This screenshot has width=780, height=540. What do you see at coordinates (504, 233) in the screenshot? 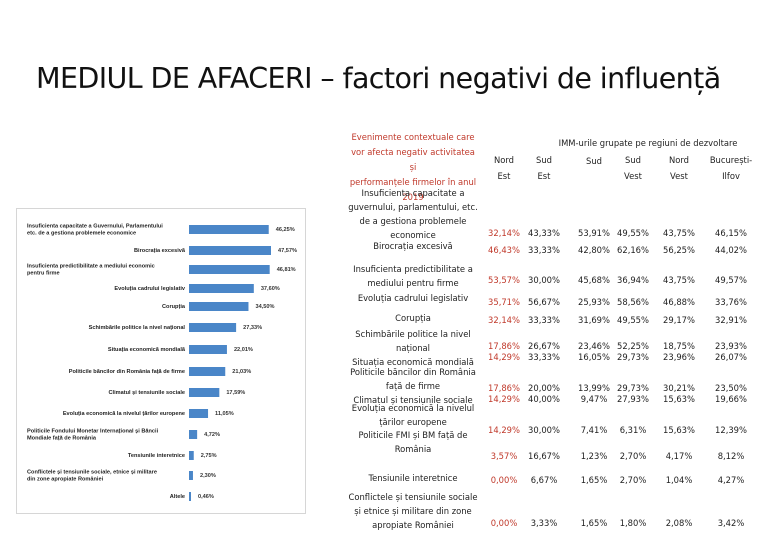
I see `cell-r1-c1: 32,14%` at bounding box center [504, 233].